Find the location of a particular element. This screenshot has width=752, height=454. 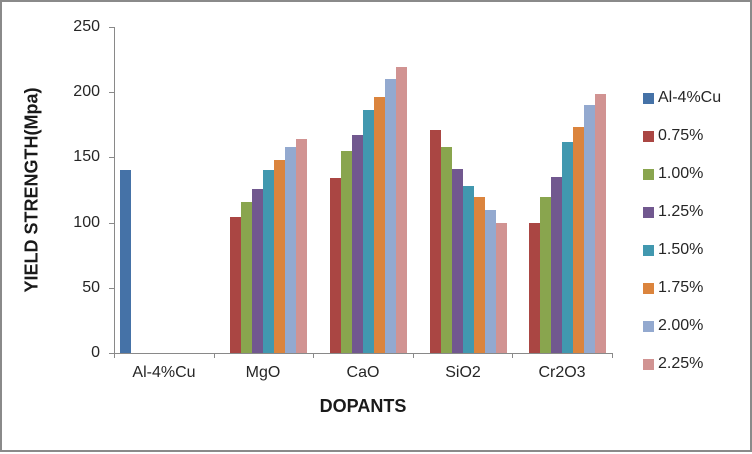

legend-label: 1.25% is located at coordinates (681, 211).